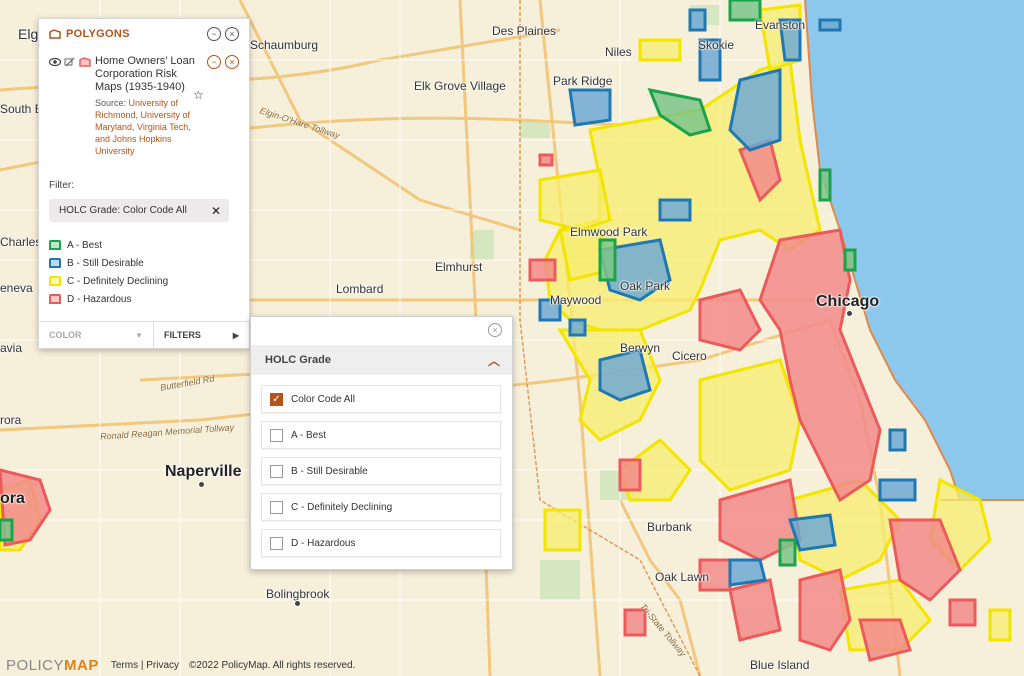 This screenshot has width=1024, height=676. I want to click on polygons-panel-title: POLYGONS, so click(98, 34).